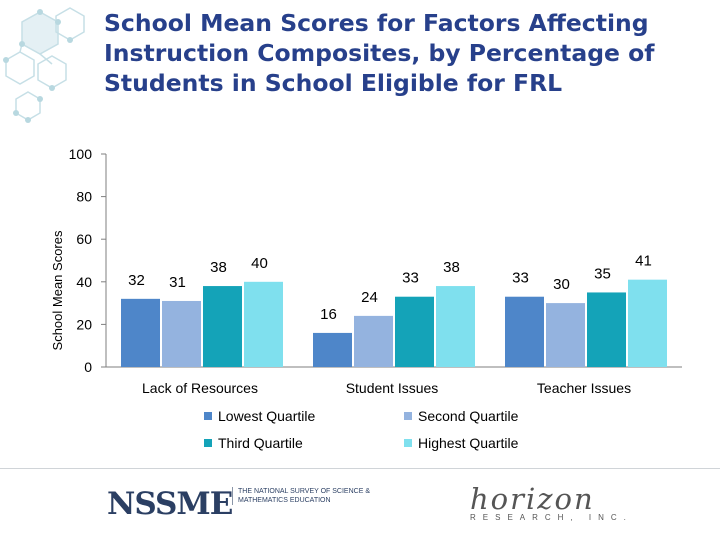  I want to click on footer-divider, so click(360, 468).